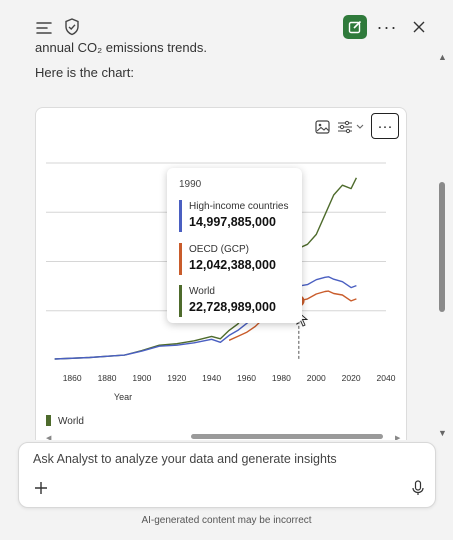 Image resolution: width=453 pixels, height=540 pixels. I want to click on scroll-right-icon: ▶, so click(398, 437).